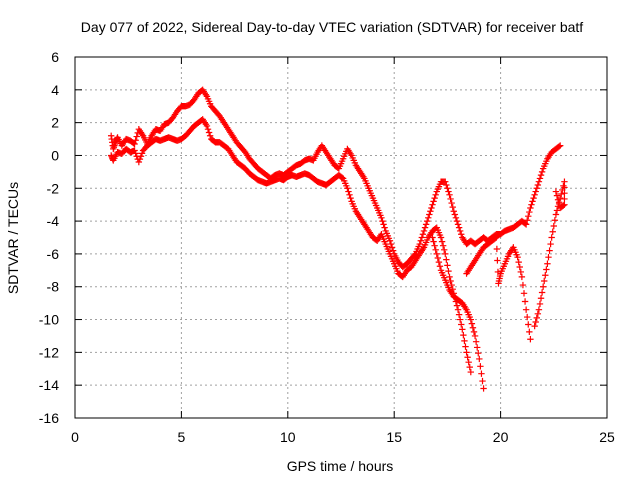 The image size is (640, 480). What do you see at coordinates (55, 90) in the screenshot?
I see `y-tick-label: 4` at bounding box center [55, 90].